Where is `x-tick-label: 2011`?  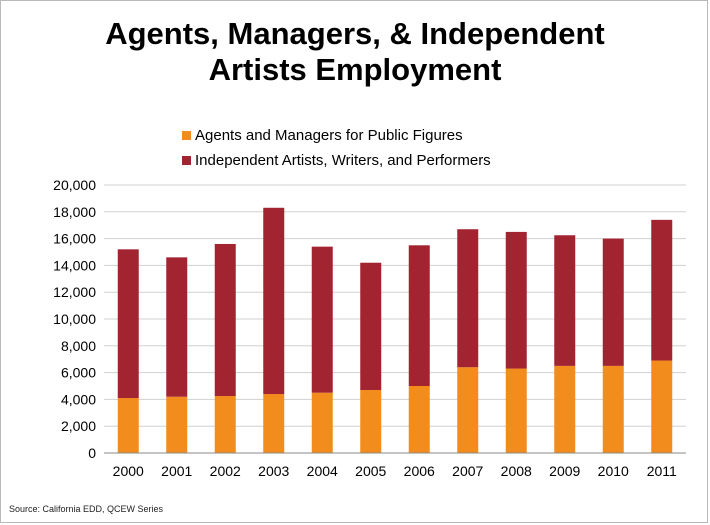
x-tick-label: 2011 is located at coordinates (662, 471).